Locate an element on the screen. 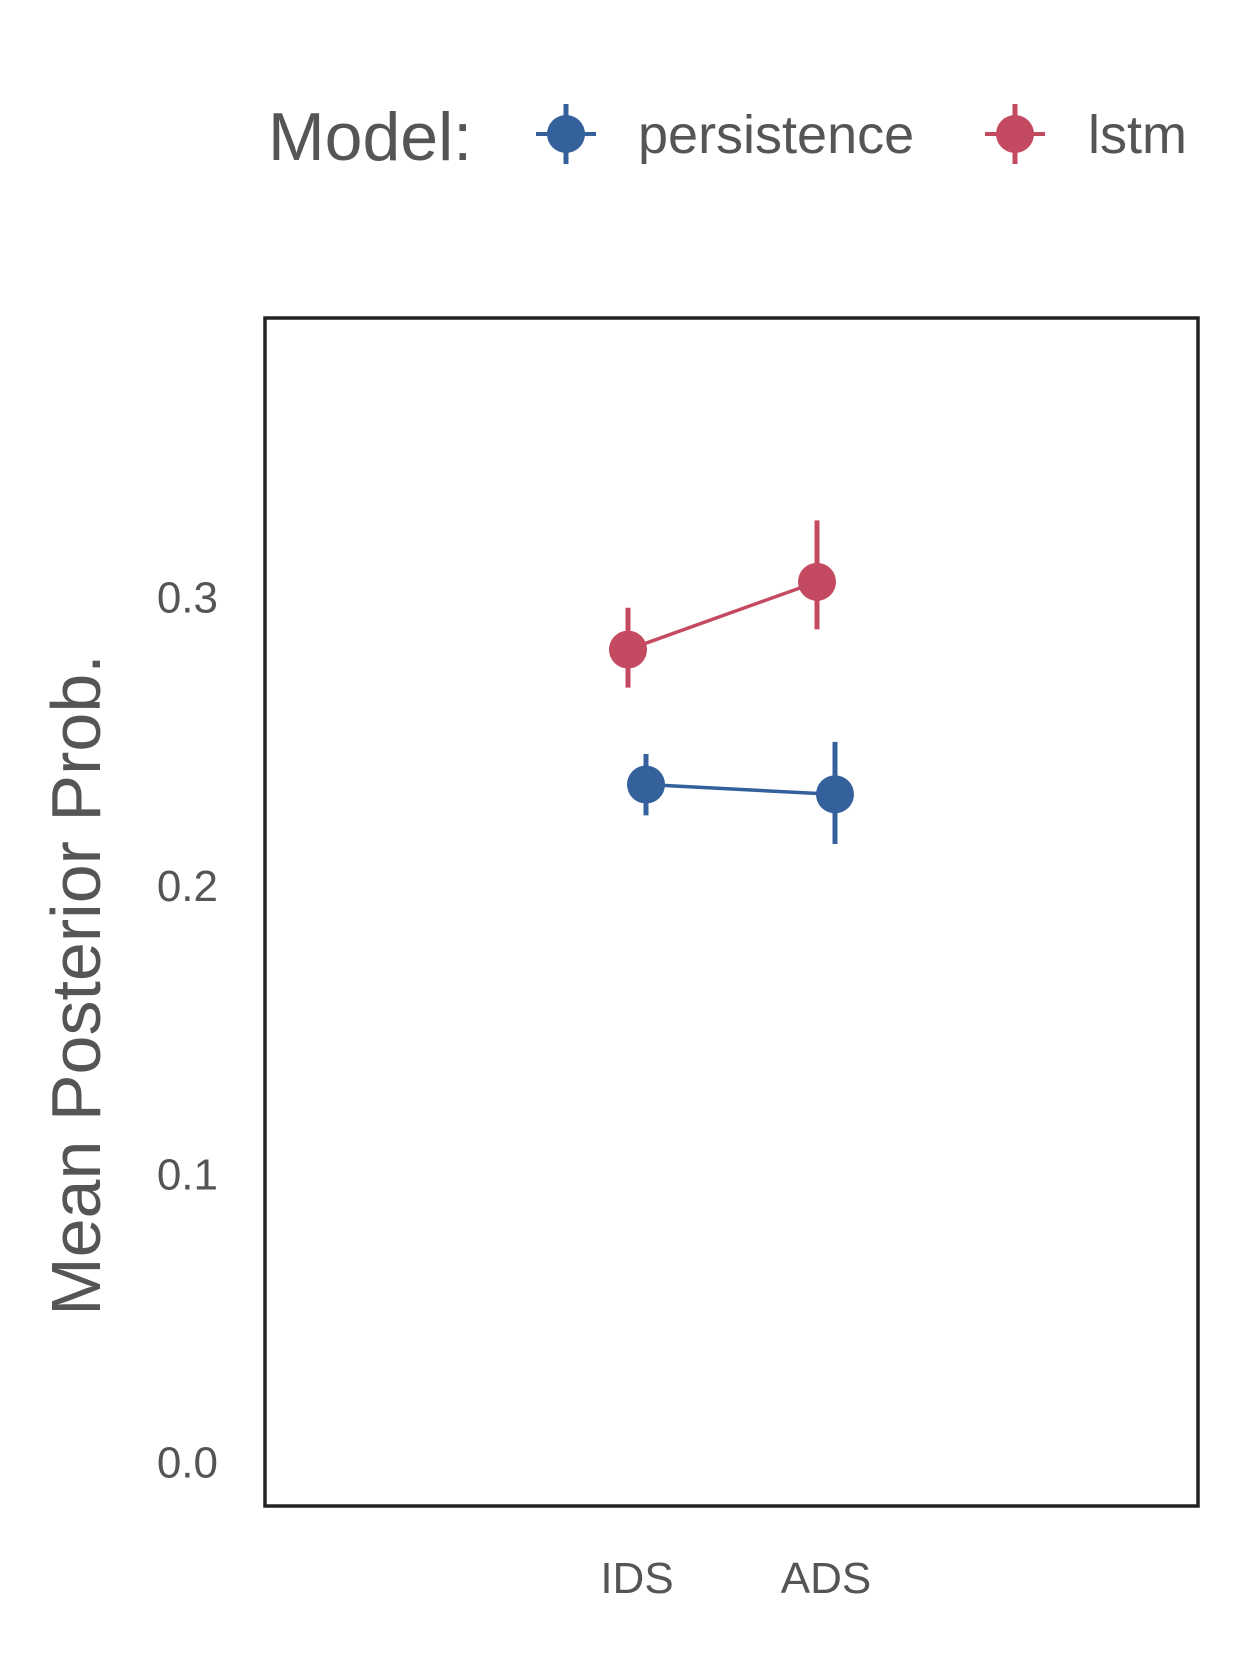 The height and width of the screenshot is (1669, 1260). legend-label: persistence is located at coordinates (776, 135).